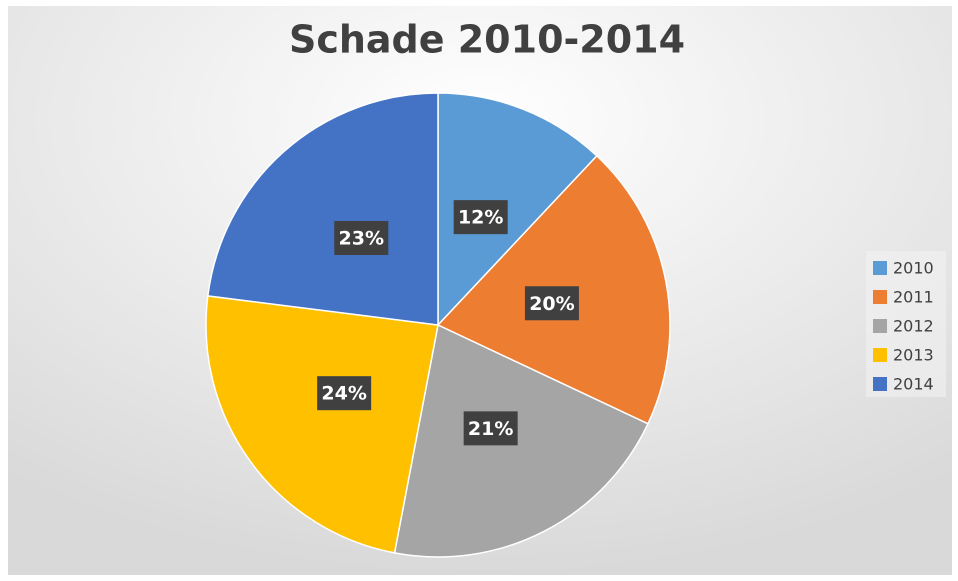 Image resolution: width=958 pixels, height=581 pixels. Describe the element at coordinates (913, 384) in the screenshot. I see `legend-label: 2014` at that location.